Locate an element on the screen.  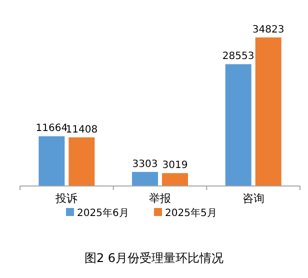
data-label: 3303 is located at coordinates (145, 164).